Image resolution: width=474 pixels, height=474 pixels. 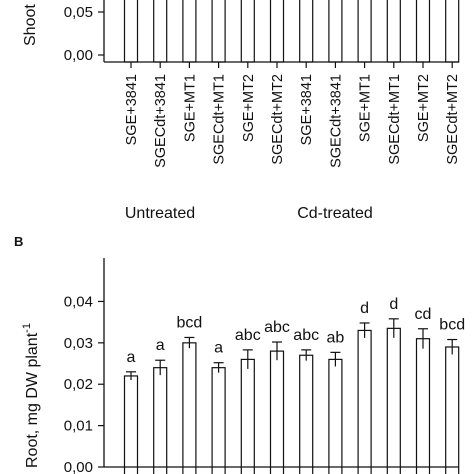 I want to click on panel-a-ytick-label: 0,00, so click(x=78, y=55).